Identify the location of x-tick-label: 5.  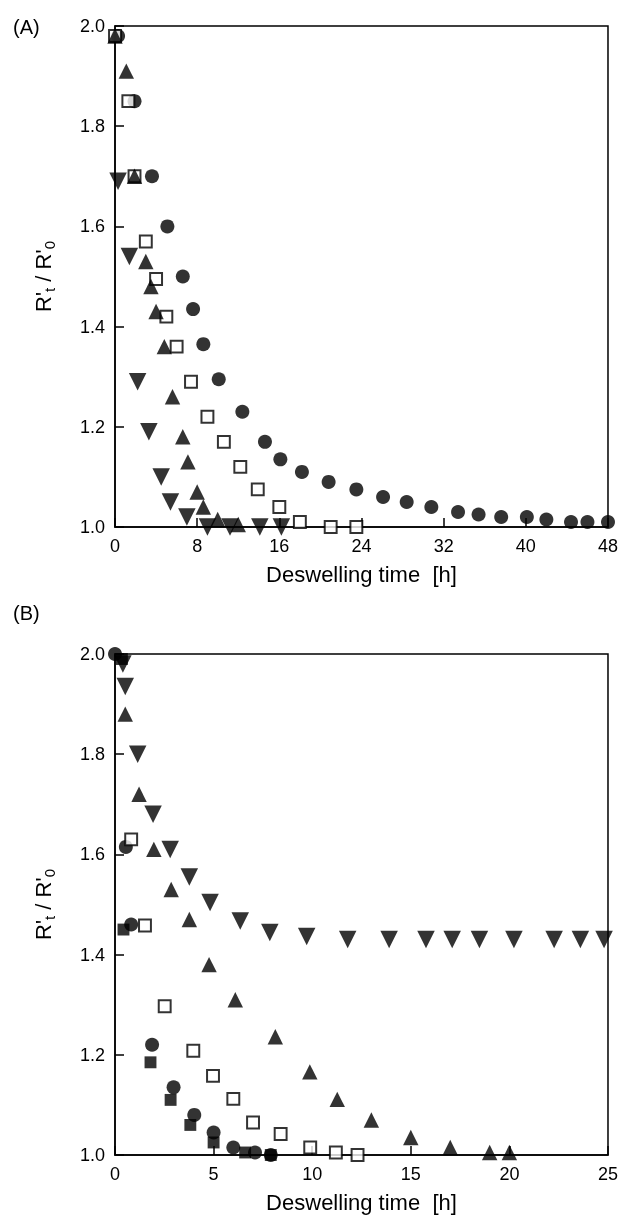
(213, 1174).